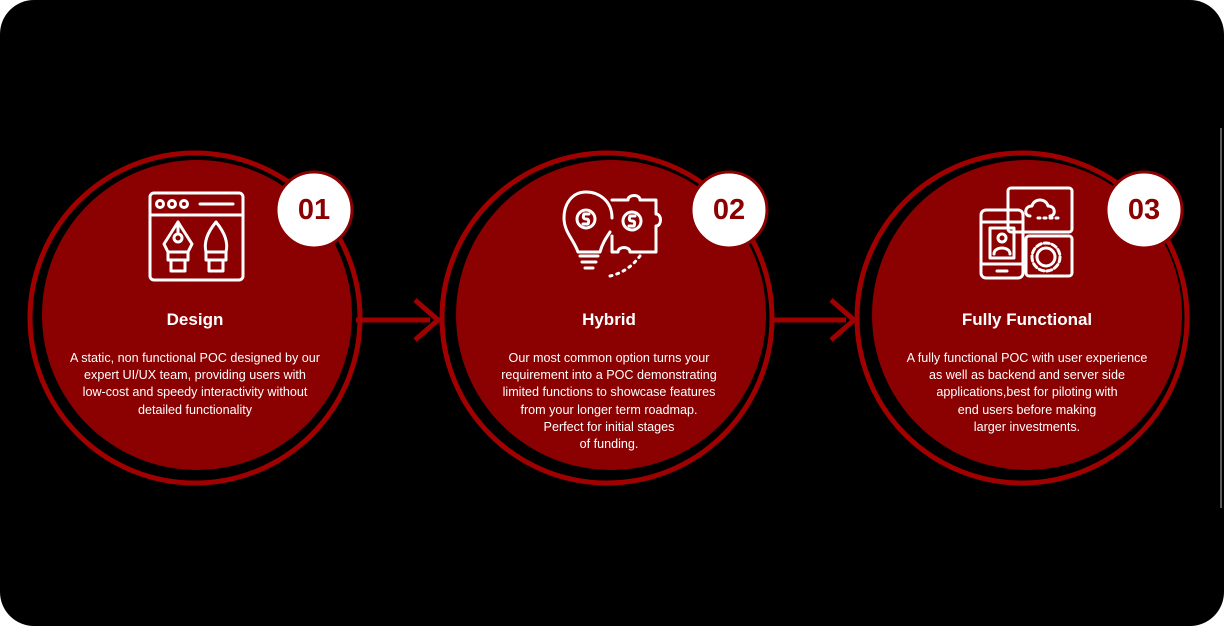 Image resolution: width=1224 pixels, height=626 pixels. I want to click on step-title: Design, so click(195, 319).